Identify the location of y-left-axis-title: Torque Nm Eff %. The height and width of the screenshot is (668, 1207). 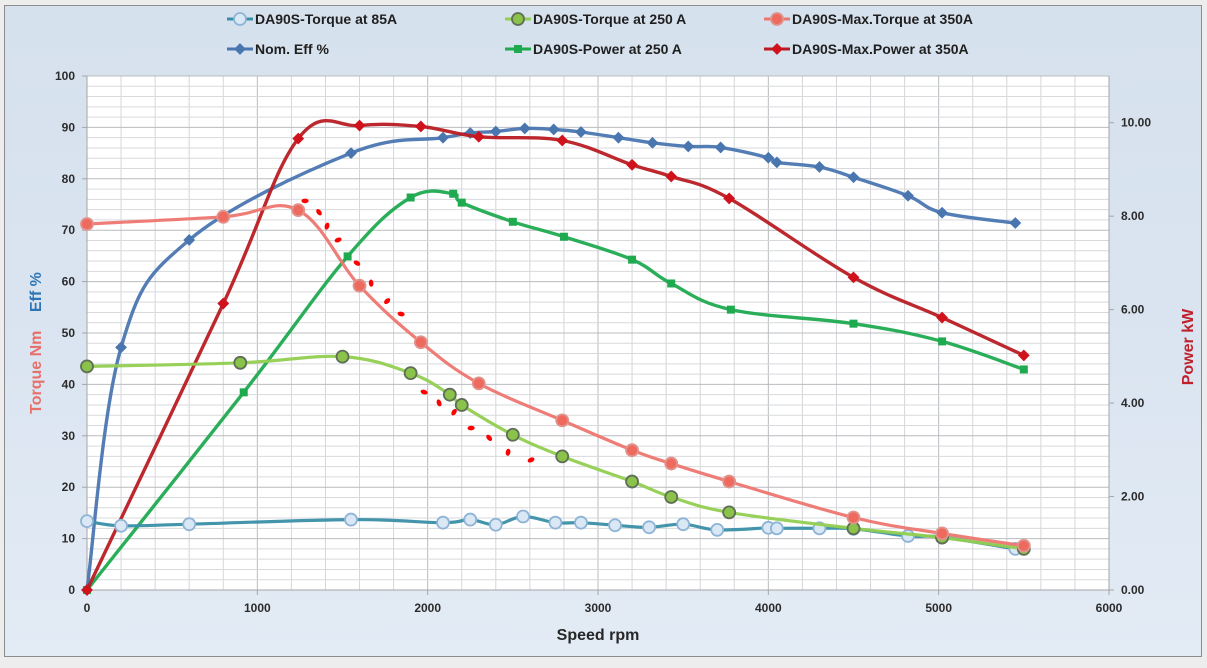
(36, 343).